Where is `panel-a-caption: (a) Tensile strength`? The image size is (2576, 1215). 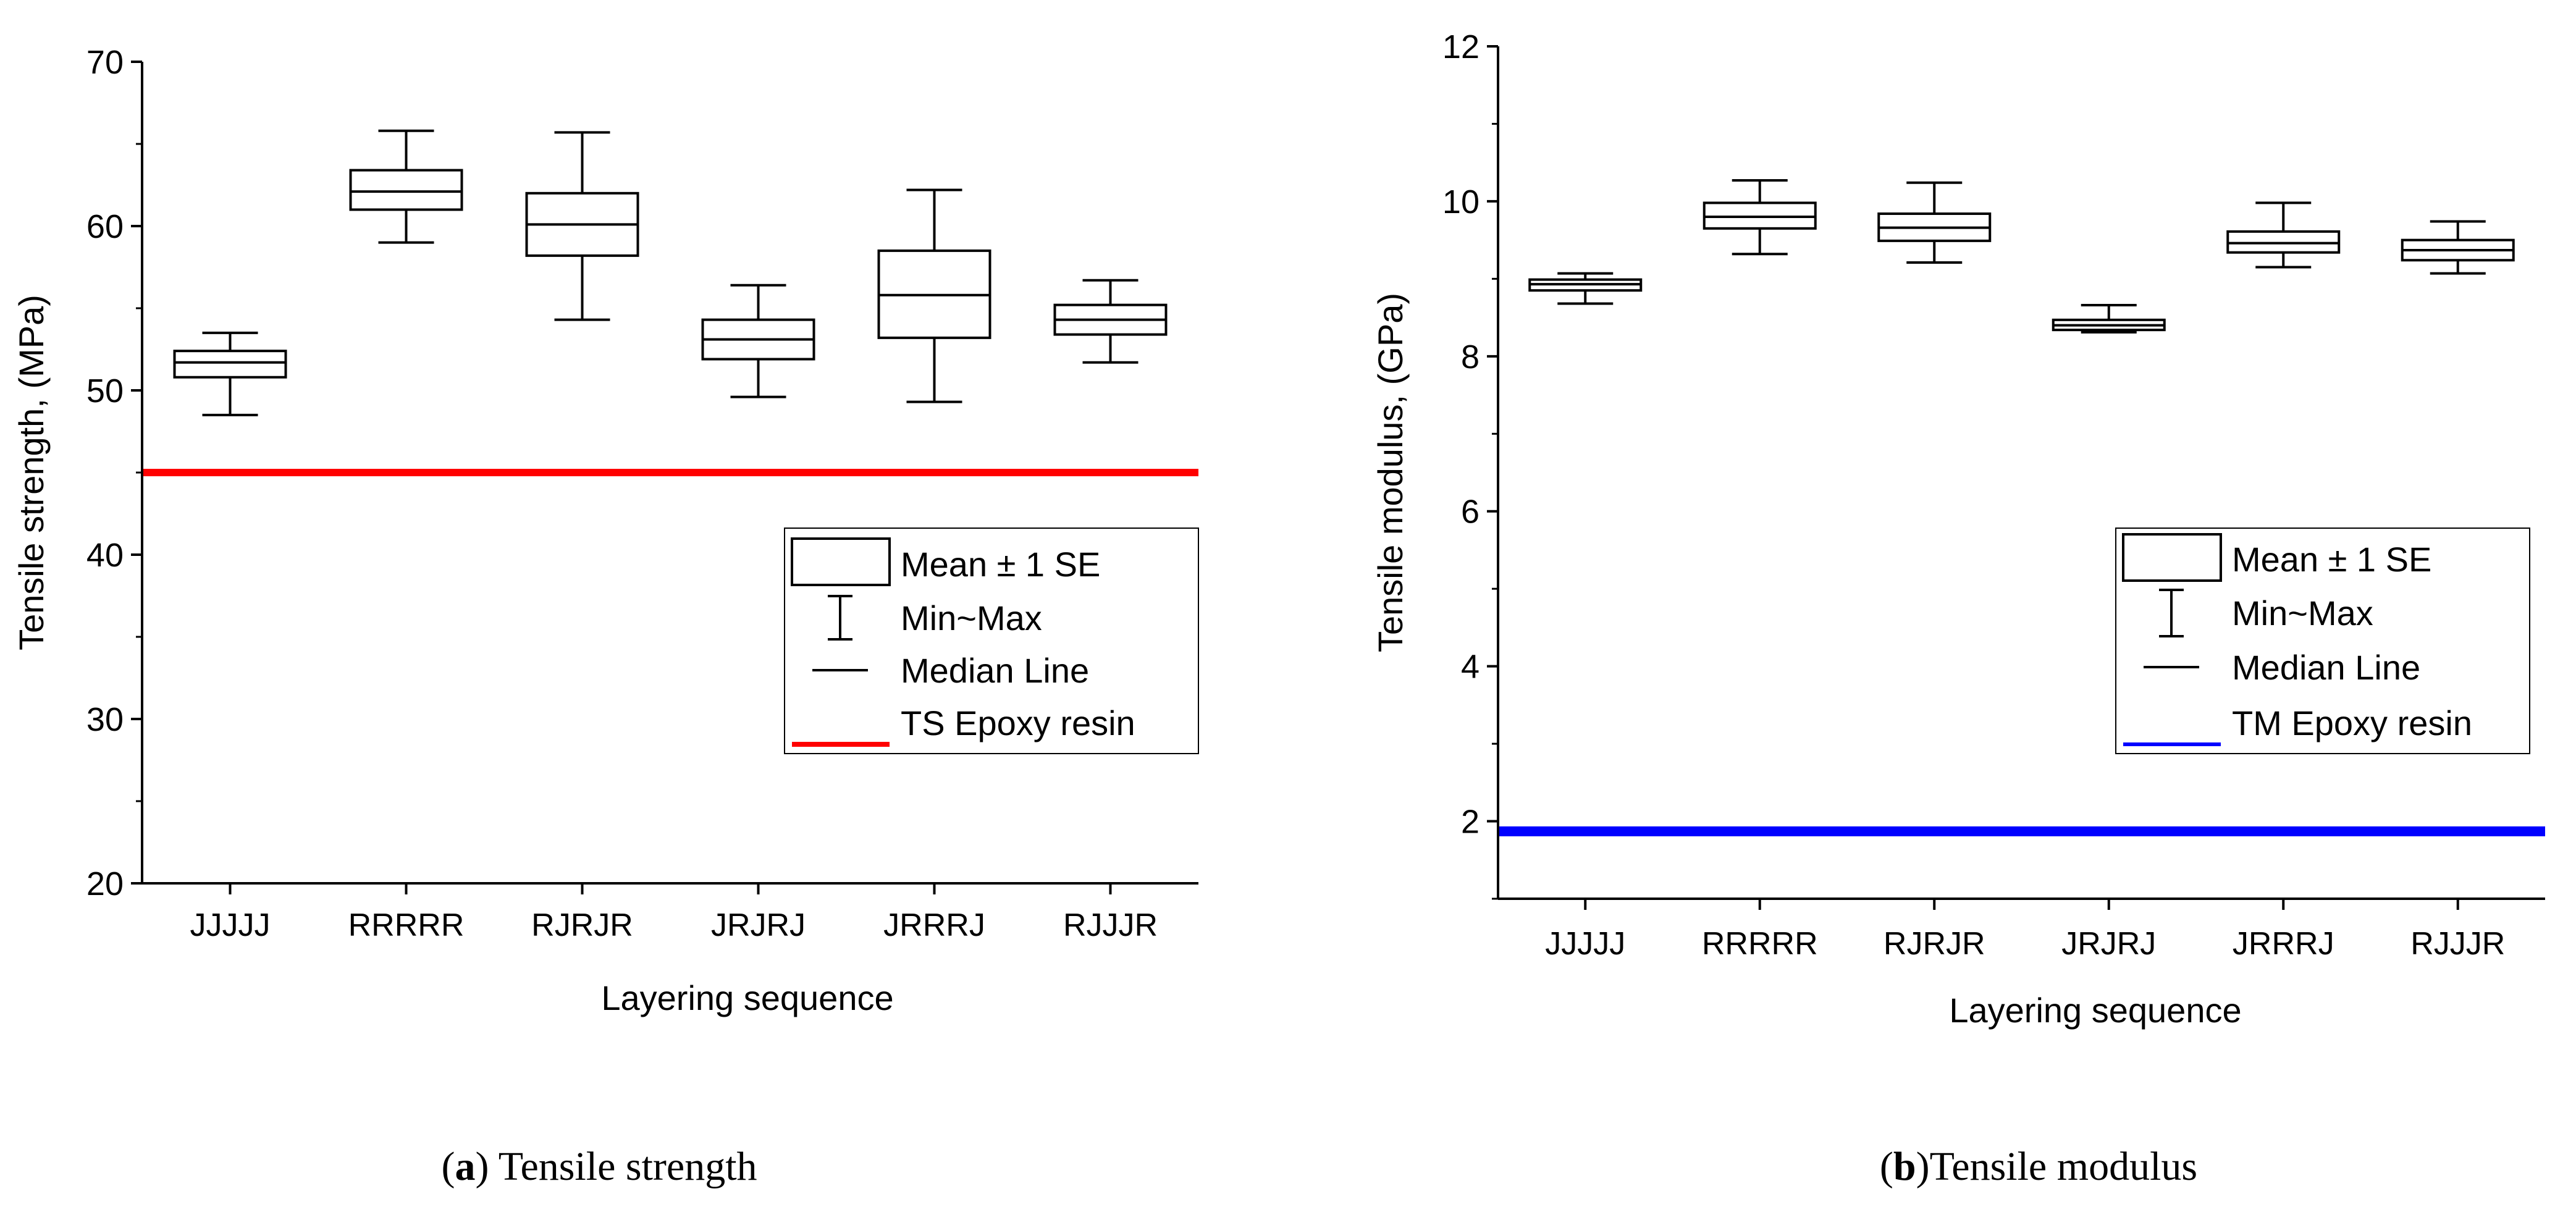
panel-a-caption: (a) Tensile strength is located at coordinates (599, 1166).